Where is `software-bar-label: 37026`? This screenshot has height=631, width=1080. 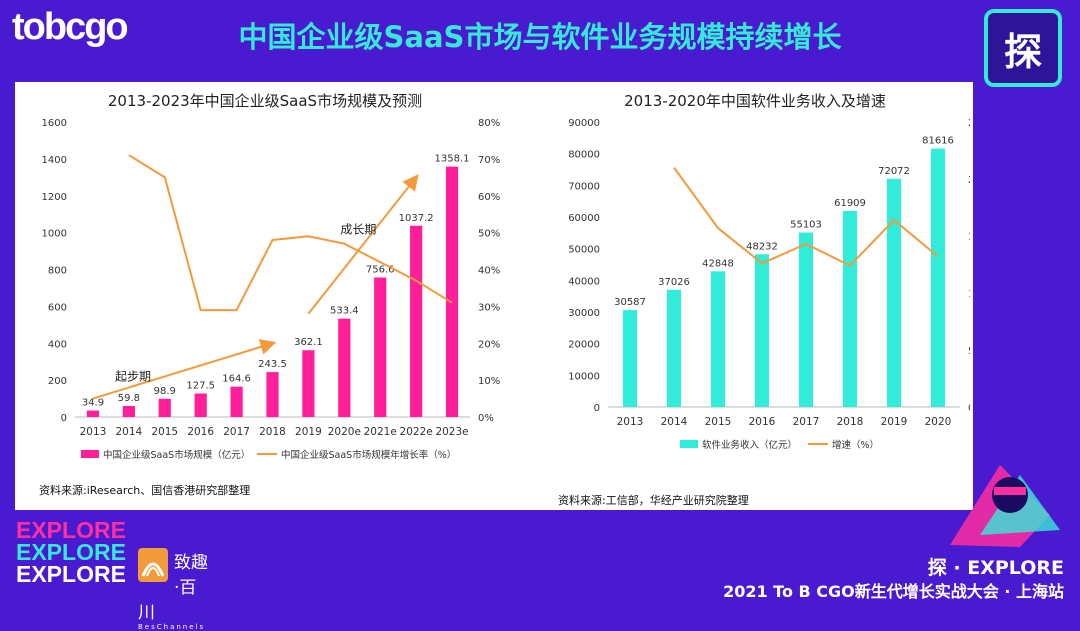 software-bar-label: 37026 is located at coordinates (674, 282).